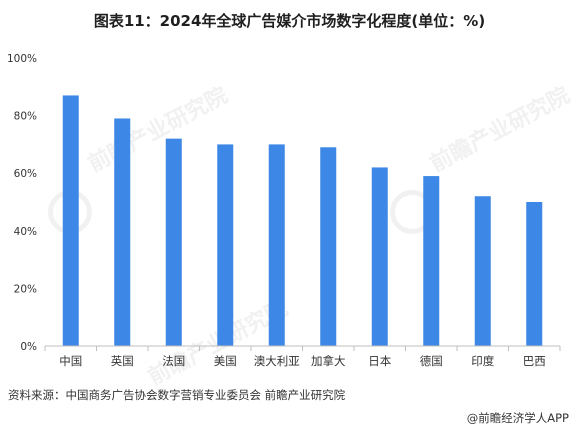  Describe the element at coordinates (25, 174) in the screenshot. I see `y-tick-label: 60%` at that location.